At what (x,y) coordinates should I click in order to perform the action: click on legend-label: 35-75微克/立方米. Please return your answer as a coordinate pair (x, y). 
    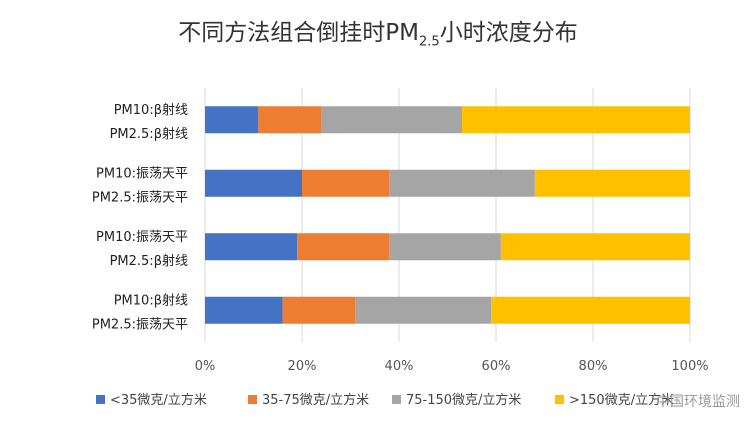
    Looking at the image, I should click on (315, 400).